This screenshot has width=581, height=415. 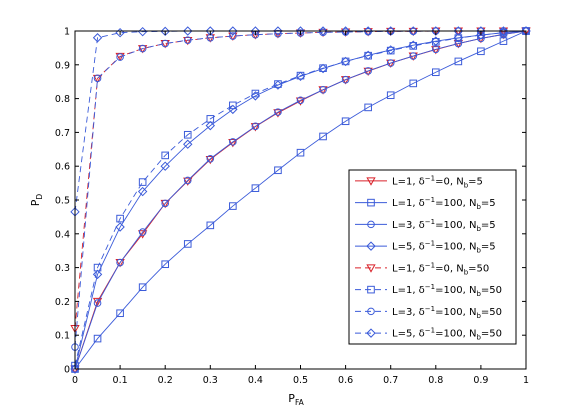 I want to click on legend-entry: L=1, δ−1=0, Nb=5, so click(x=419, y=181).